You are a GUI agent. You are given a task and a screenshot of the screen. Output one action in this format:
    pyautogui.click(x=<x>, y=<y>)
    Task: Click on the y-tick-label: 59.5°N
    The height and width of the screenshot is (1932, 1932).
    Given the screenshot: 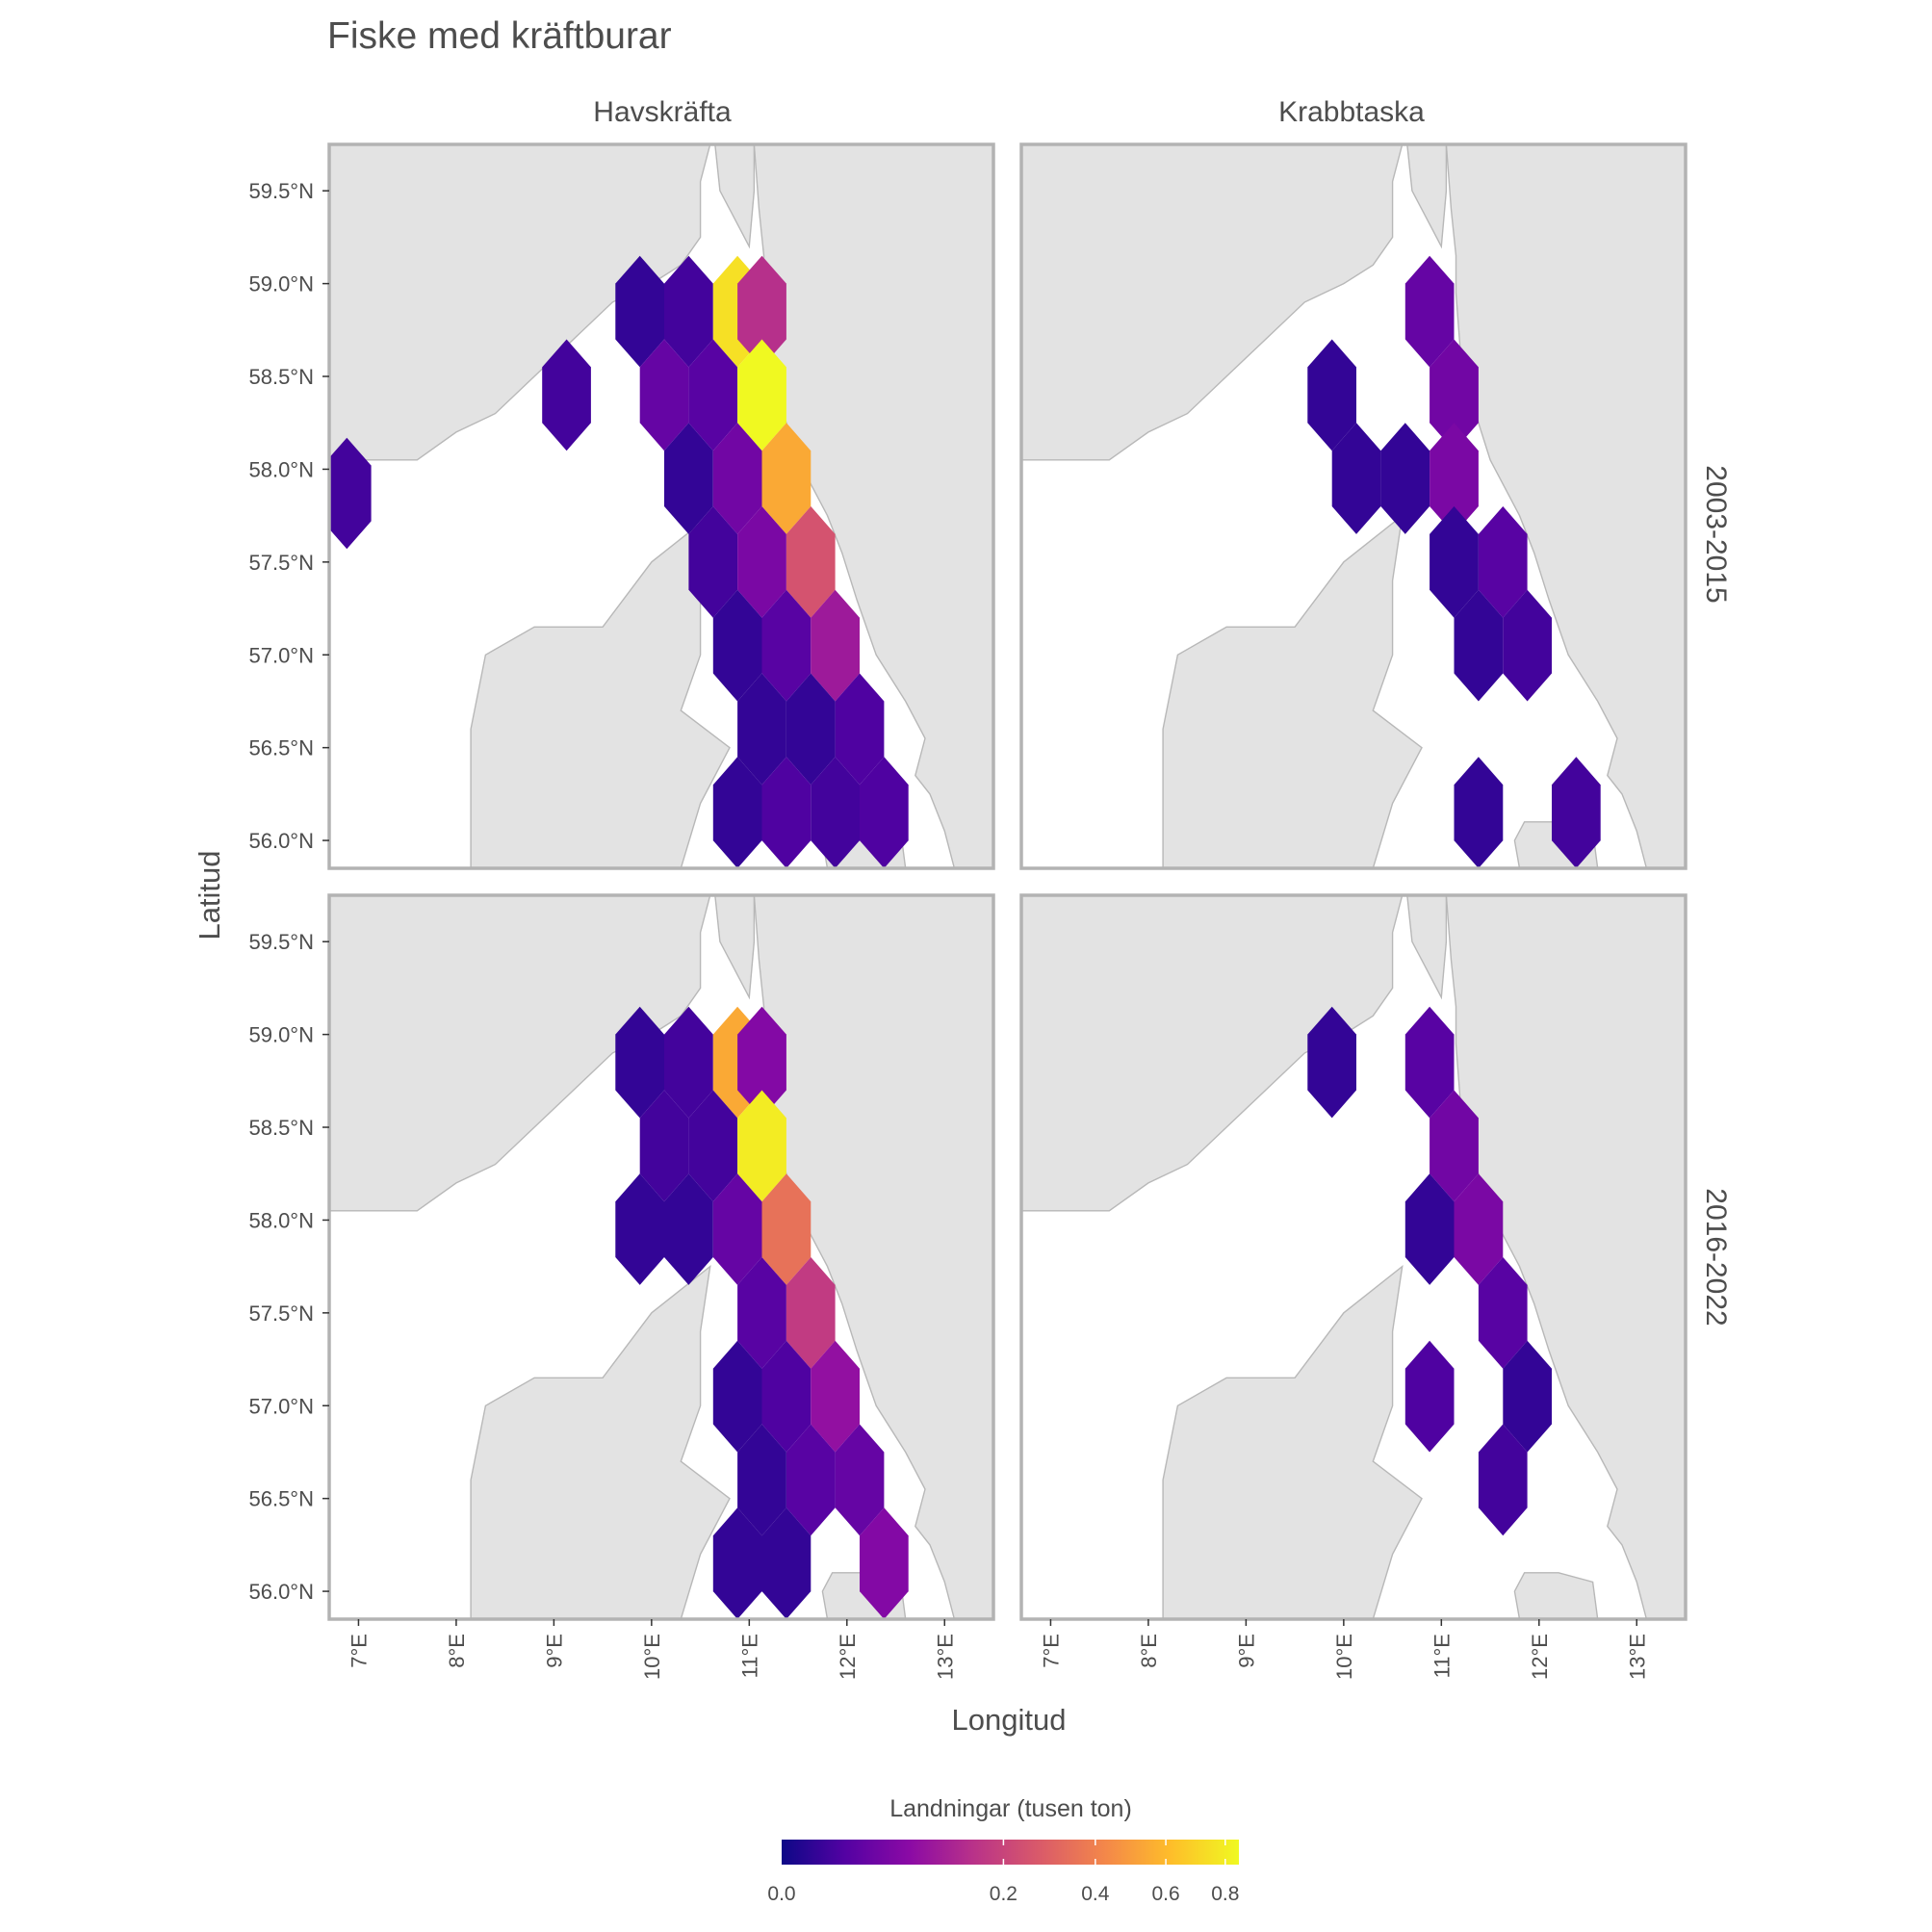 What is the action you would take?
    pyautogui.click(x=281, y=191)
    